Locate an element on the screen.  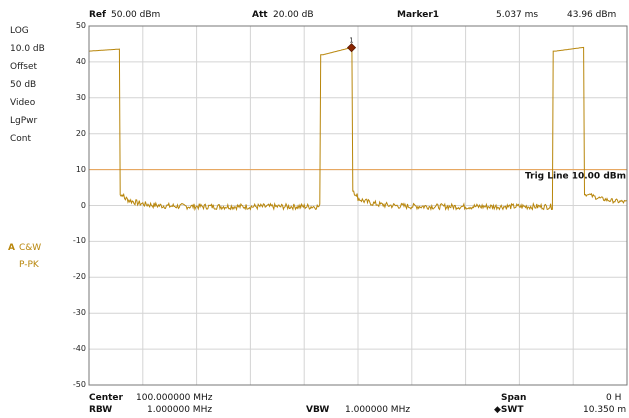
y-tick-label: 10 is located at coordinates (80, 169).